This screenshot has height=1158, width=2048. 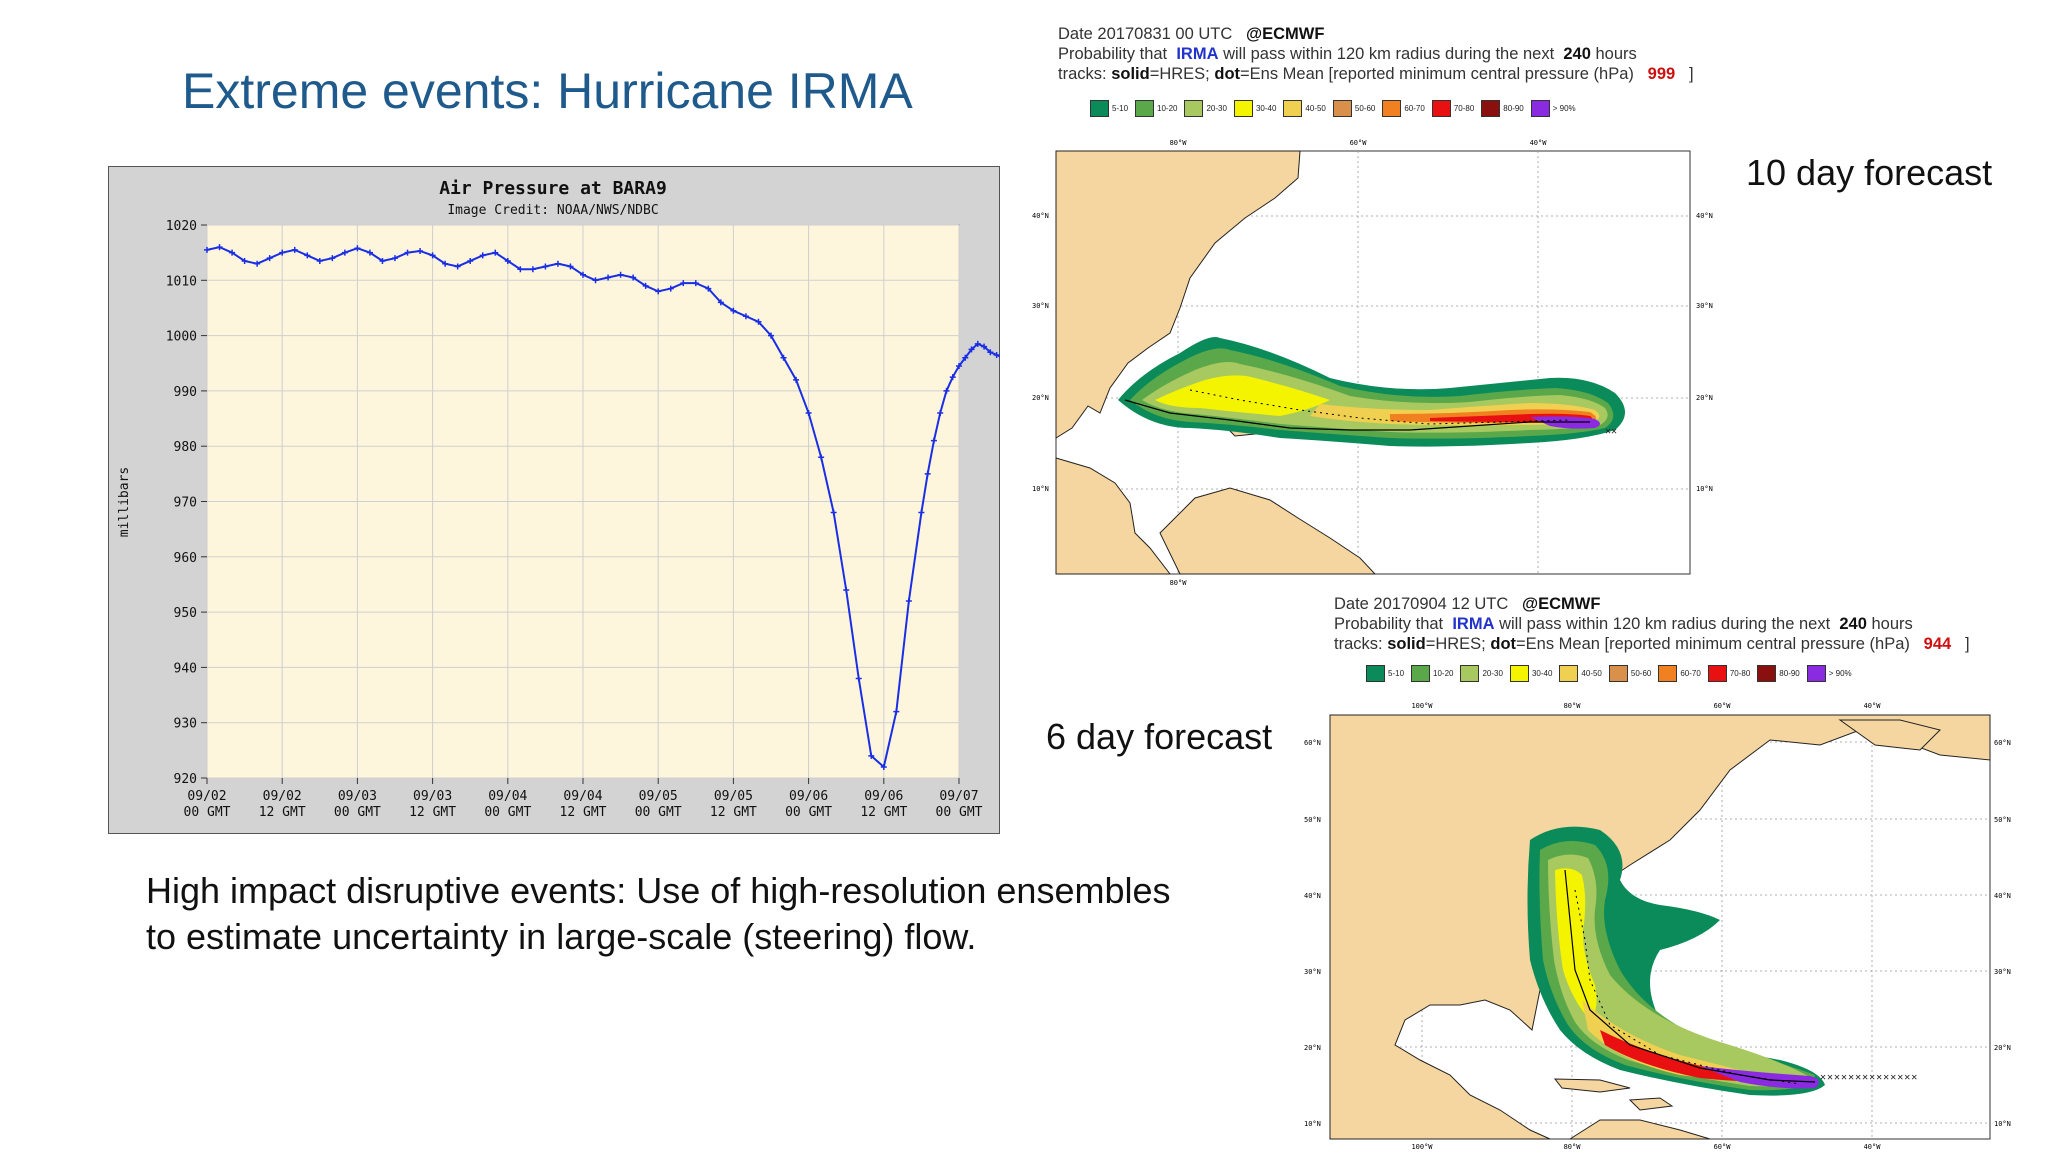 I want to click on y-tick-label: 960, so click(x=185, y=558).